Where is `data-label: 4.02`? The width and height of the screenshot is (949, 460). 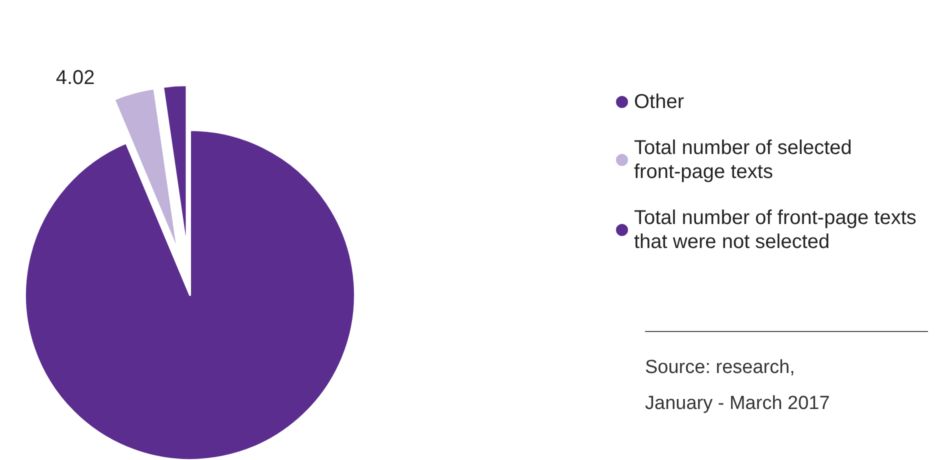 data-label: 4.02 is located at coordinates (75, 78).